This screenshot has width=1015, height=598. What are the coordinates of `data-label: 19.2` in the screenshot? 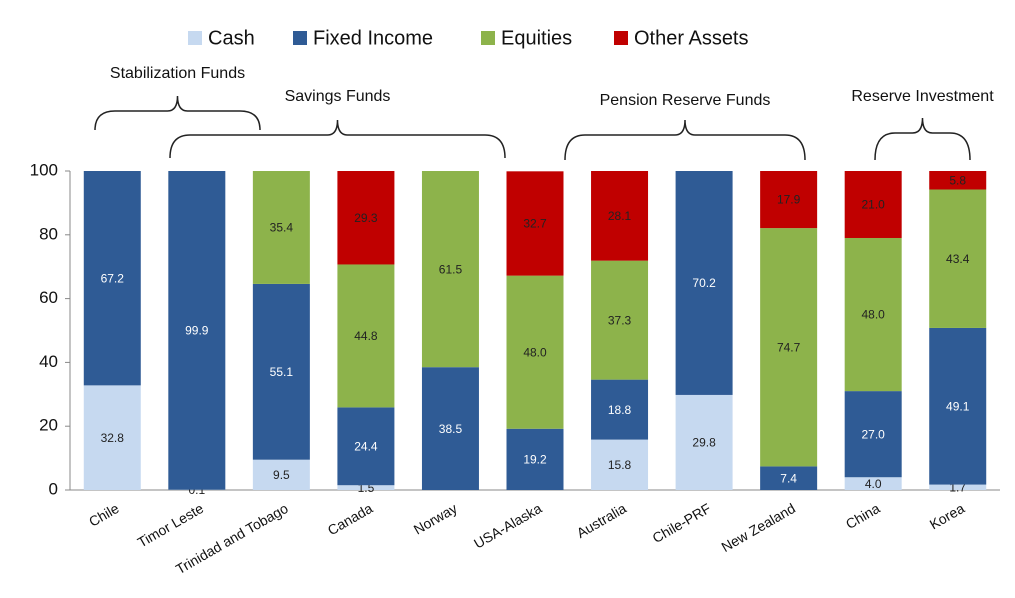 It's located at (535, 460).